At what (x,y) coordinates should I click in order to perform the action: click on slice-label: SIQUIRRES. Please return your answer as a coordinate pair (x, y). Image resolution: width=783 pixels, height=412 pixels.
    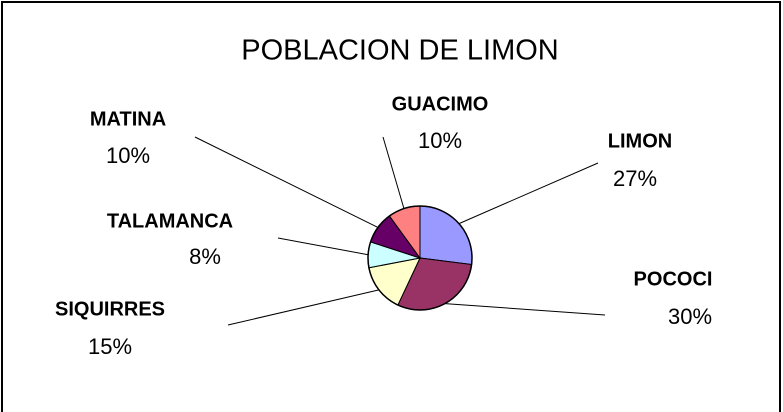
    Looking at the image, I should click on (110, 309).